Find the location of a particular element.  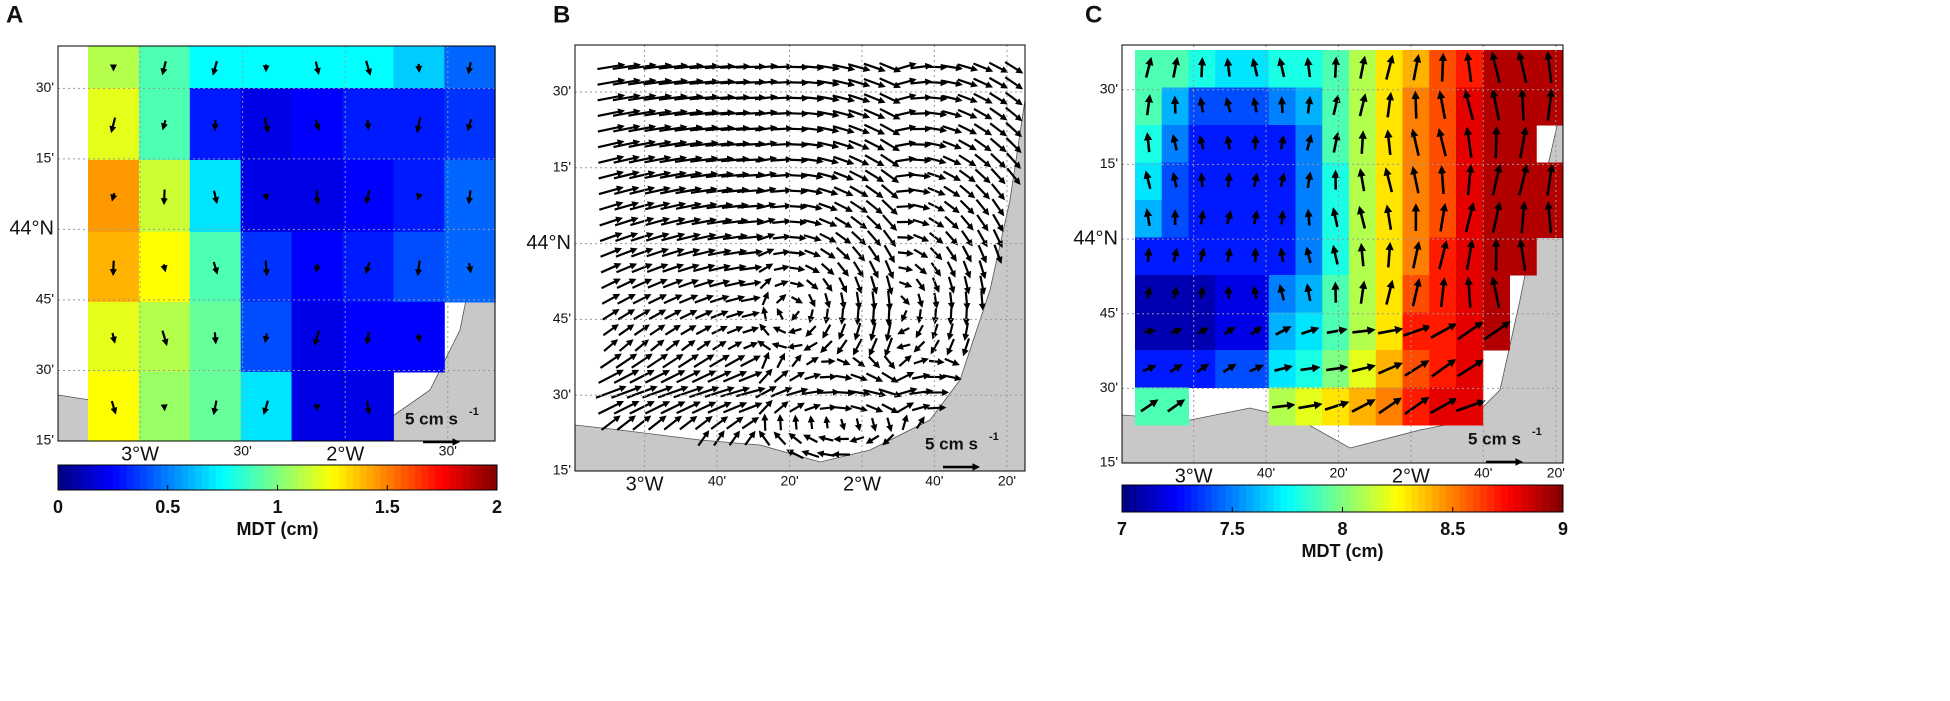

x-tick-label: 40' is located at coordinates (1266, 473).